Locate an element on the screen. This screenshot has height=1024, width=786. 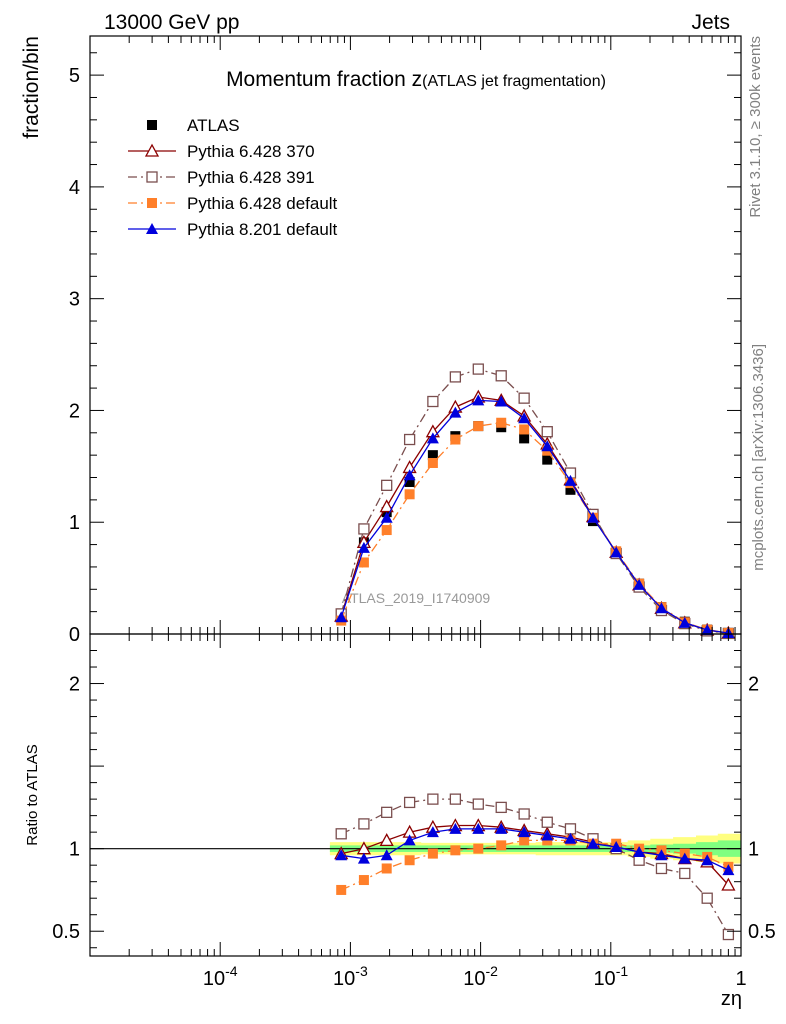
main-y-tick-label: 0 is located at coordinates (74, 635).